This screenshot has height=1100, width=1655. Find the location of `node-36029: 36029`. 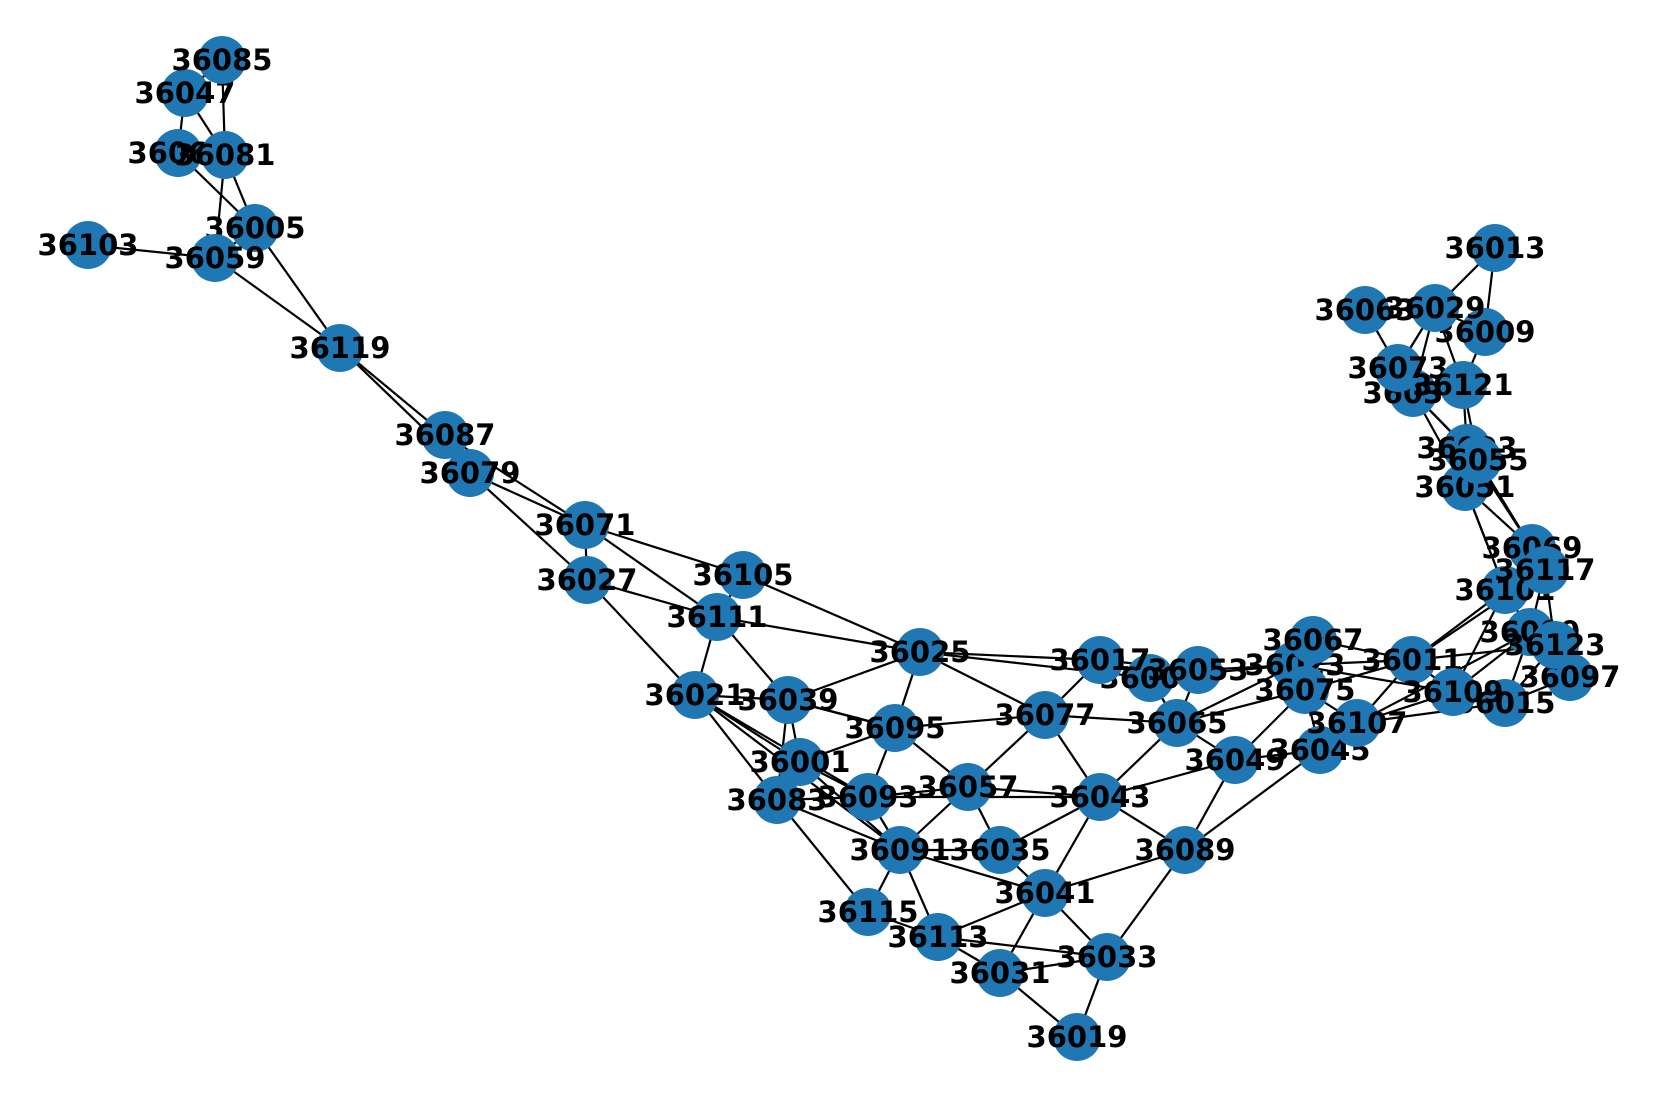

node-36029: 36029 is located at coordinates (1435, 308).